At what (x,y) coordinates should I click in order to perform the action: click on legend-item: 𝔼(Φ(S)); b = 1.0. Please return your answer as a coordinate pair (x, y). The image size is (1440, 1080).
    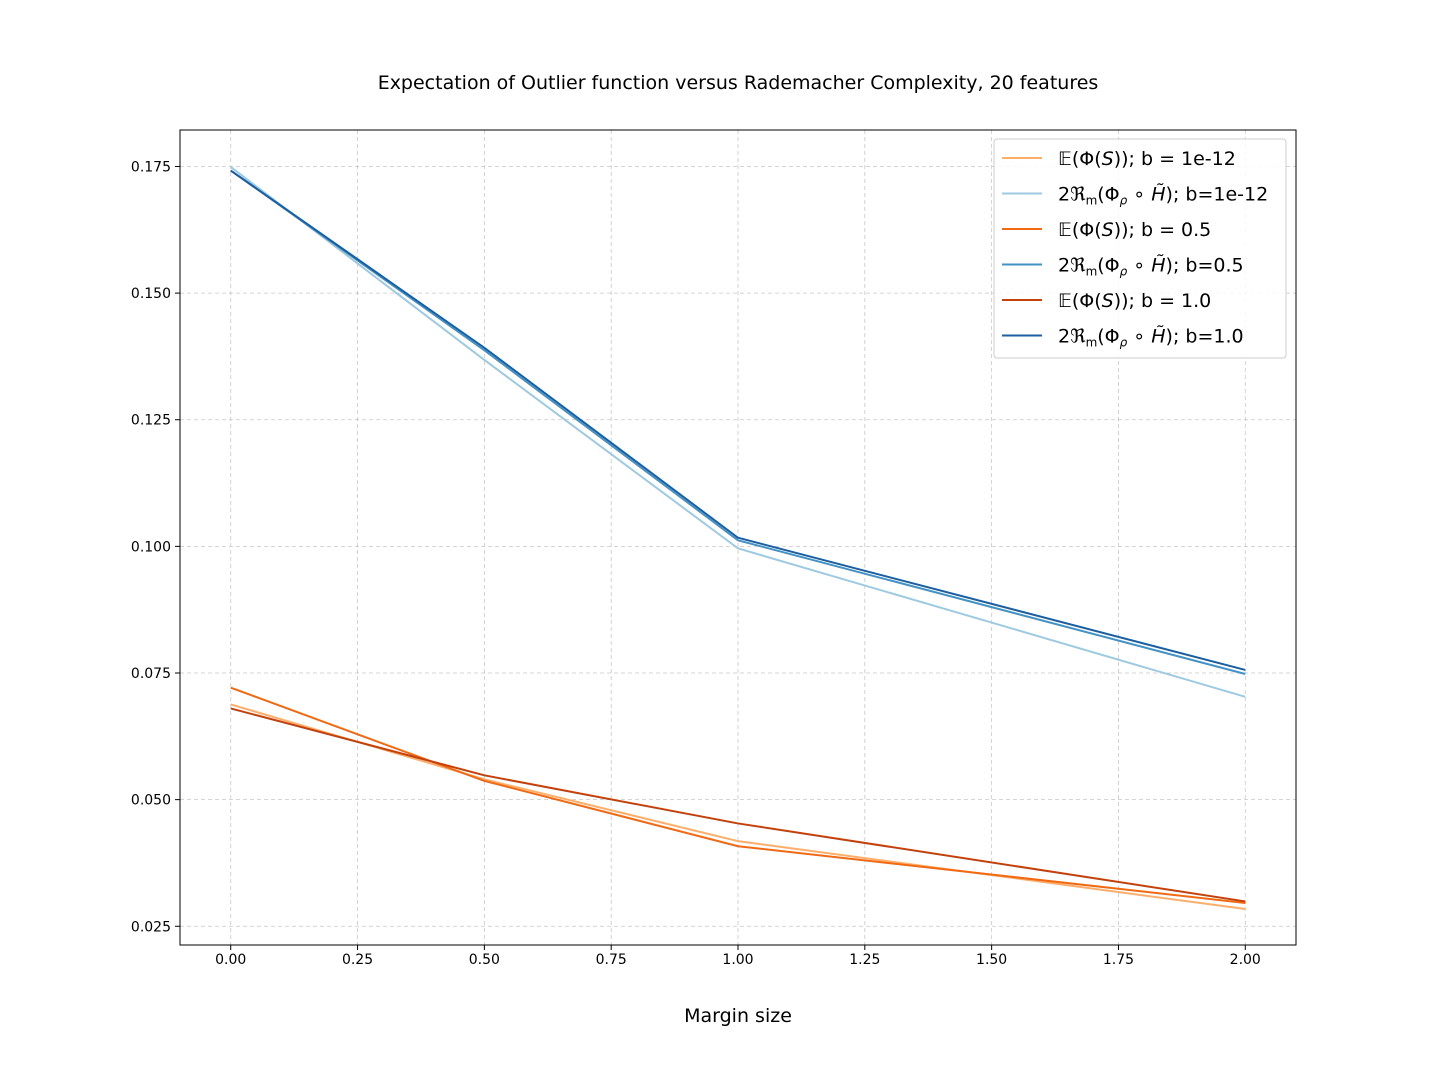
    Looking at the image, I should click on (1106, 301).